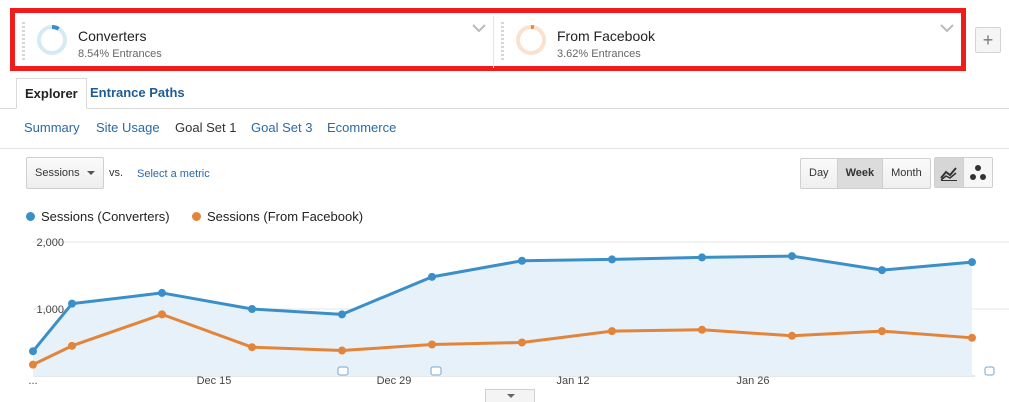 This screenshot has width=1009, height=402. Describe the element at coordinates (572, 381) in the screenshot. I see `x-tick-label: Jan 12` at that location.